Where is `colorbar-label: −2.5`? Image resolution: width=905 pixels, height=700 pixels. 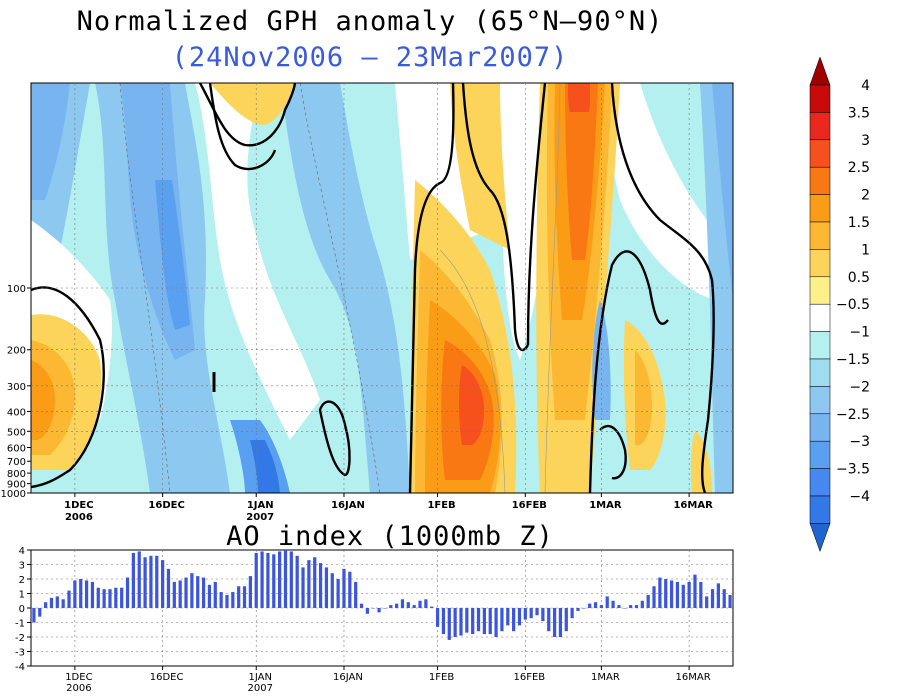 colorbar-label: −2.5 is located at coordinates (853, 415).